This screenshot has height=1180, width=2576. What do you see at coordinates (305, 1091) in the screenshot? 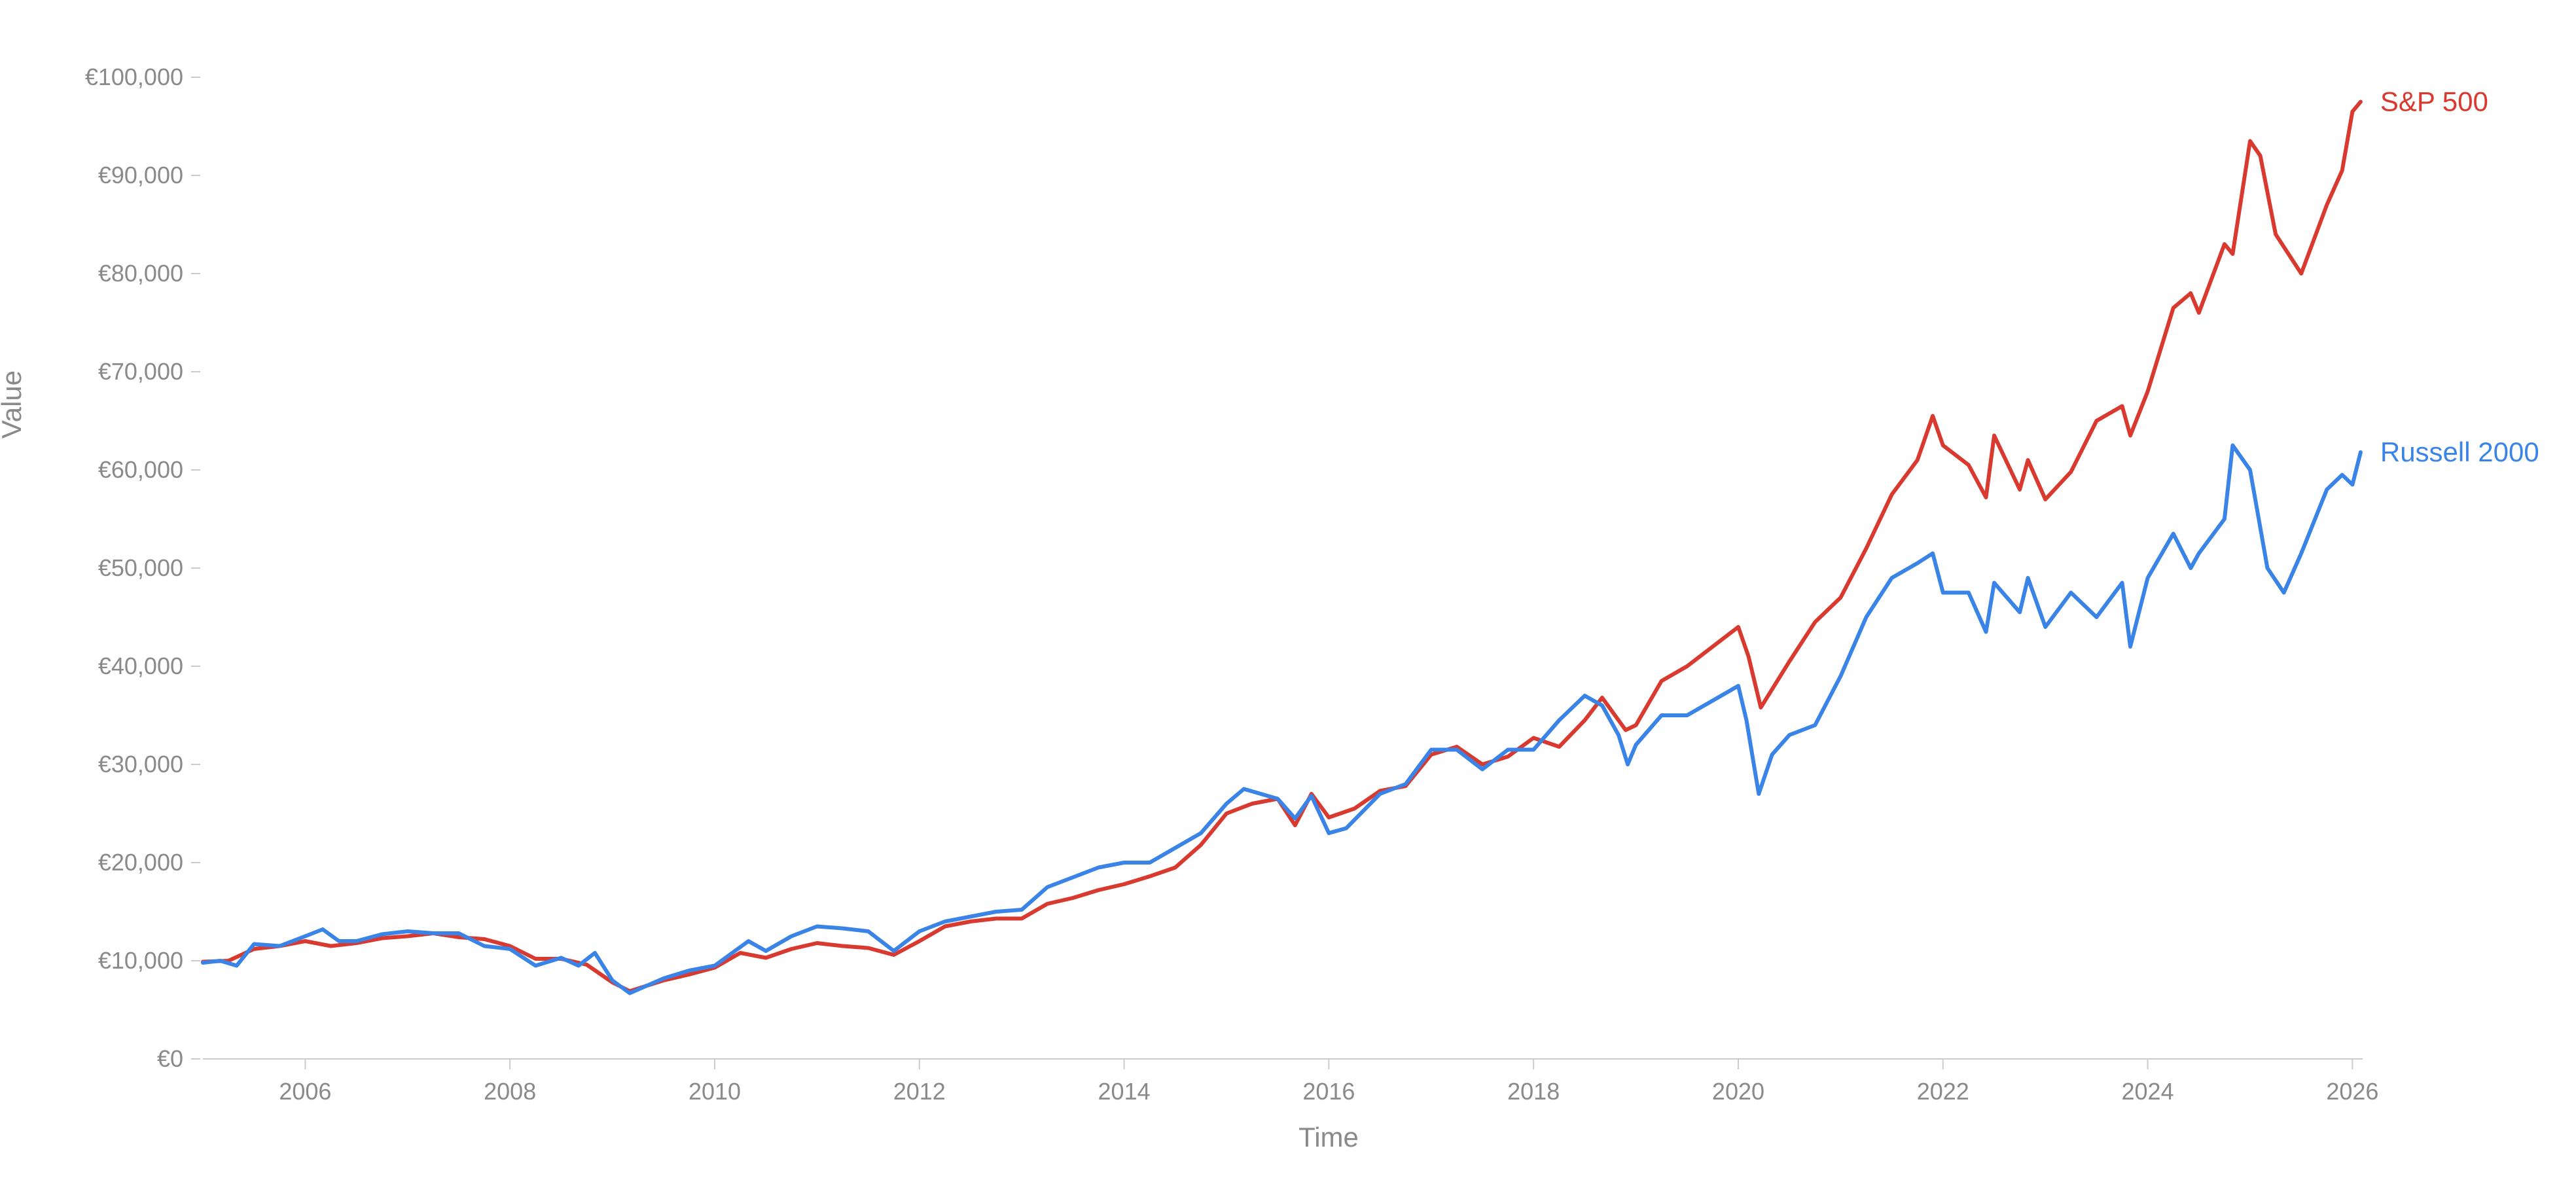
I see `x-tick-label: 2006` at bounding box center [305, 1091].